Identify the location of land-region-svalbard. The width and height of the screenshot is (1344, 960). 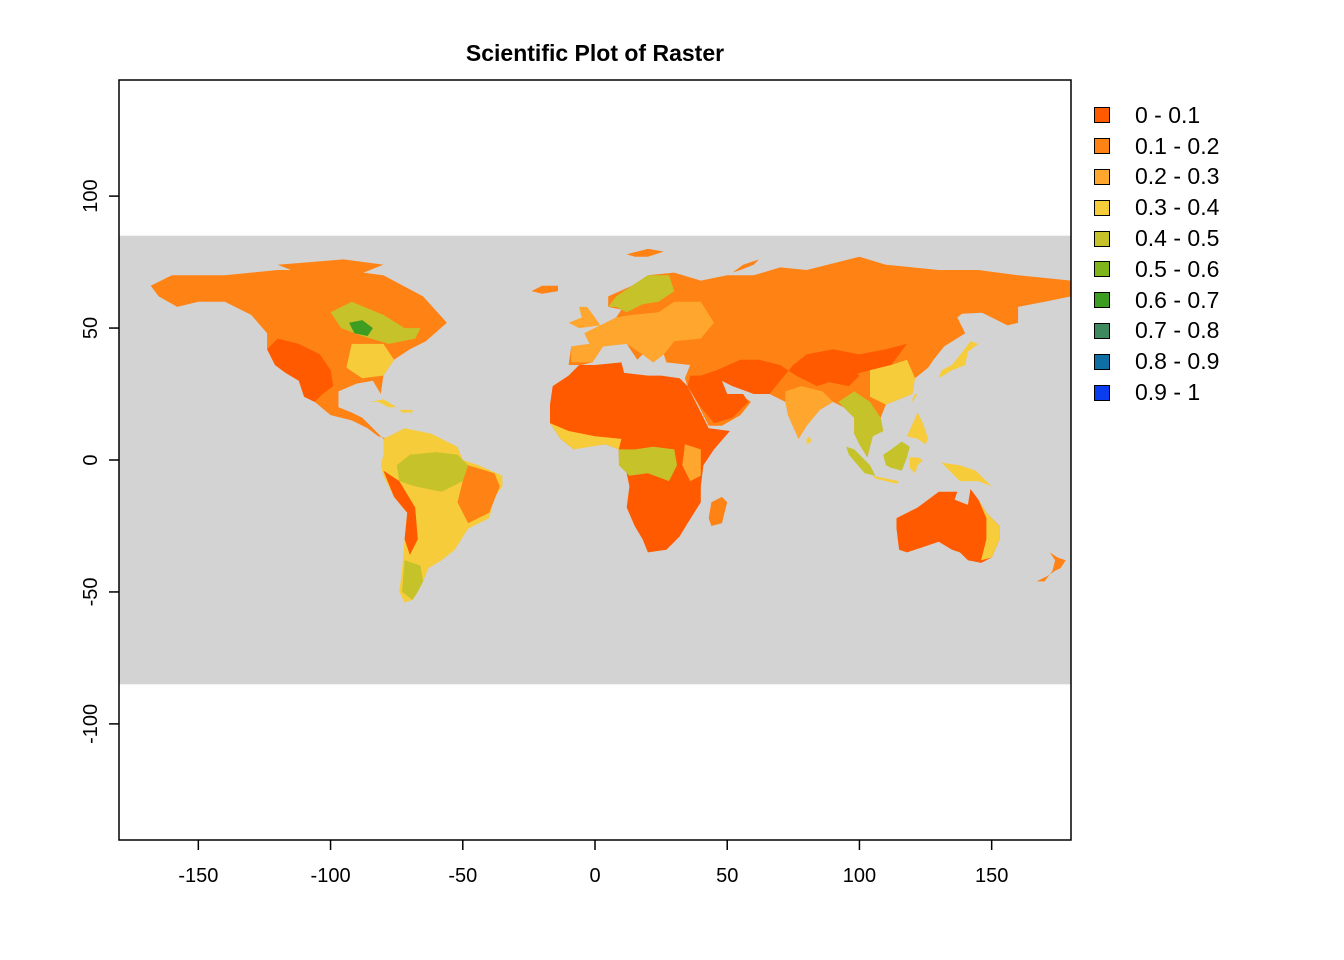
(645, 252).